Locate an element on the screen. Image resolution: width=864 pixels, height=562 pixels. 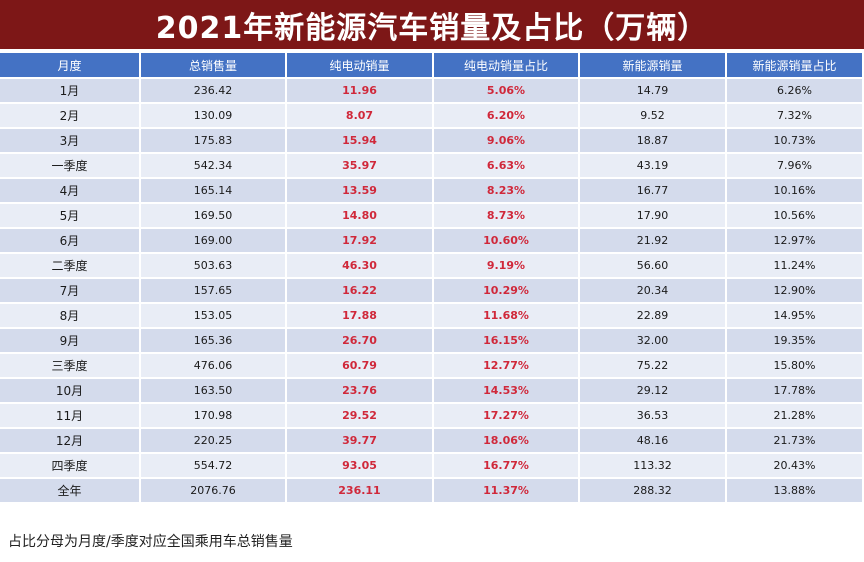
column-header: 纯电动销量占比 is located at coordinates (507, 66).